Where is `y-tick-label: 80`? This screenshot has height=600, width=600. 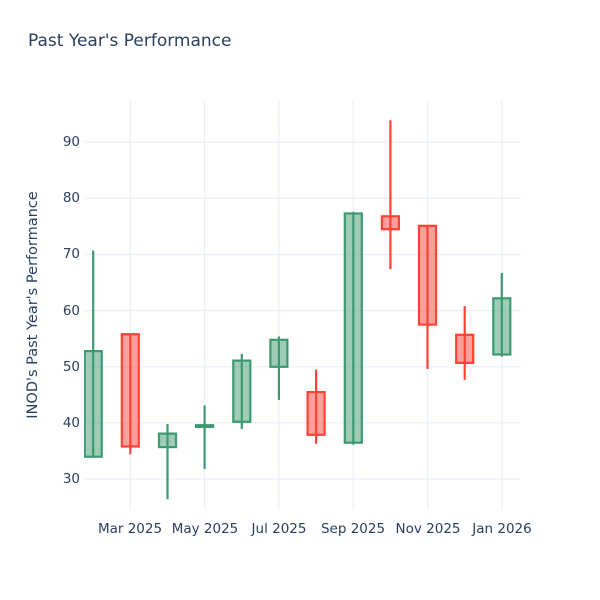 y-tick-label: 80 is located at coordinates (71, 198).